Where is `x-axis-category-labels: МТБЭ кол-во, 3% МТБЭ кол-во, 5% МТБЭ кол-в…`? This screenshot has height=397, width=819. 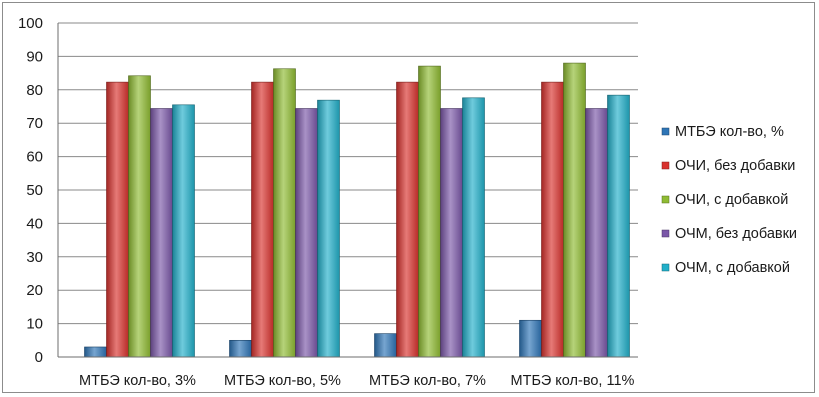 x-axis-category-labels: МТБЭ кол-во, 3% МТБЭ кол-во, 5% МТБЭ кол-в… is located at coordinates (357, 381).